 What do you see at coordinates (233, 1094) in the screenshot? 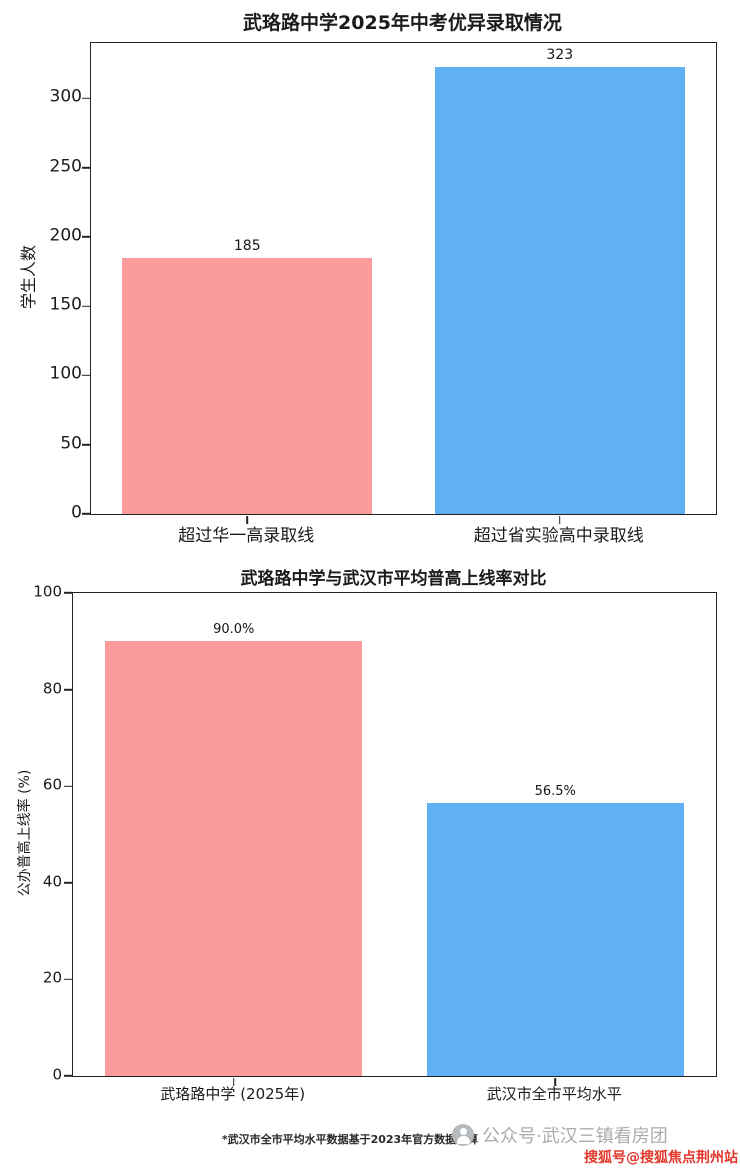
I see `x-category-label: 武珞路中学 (2025年)` at bounding box center [233, 1094].